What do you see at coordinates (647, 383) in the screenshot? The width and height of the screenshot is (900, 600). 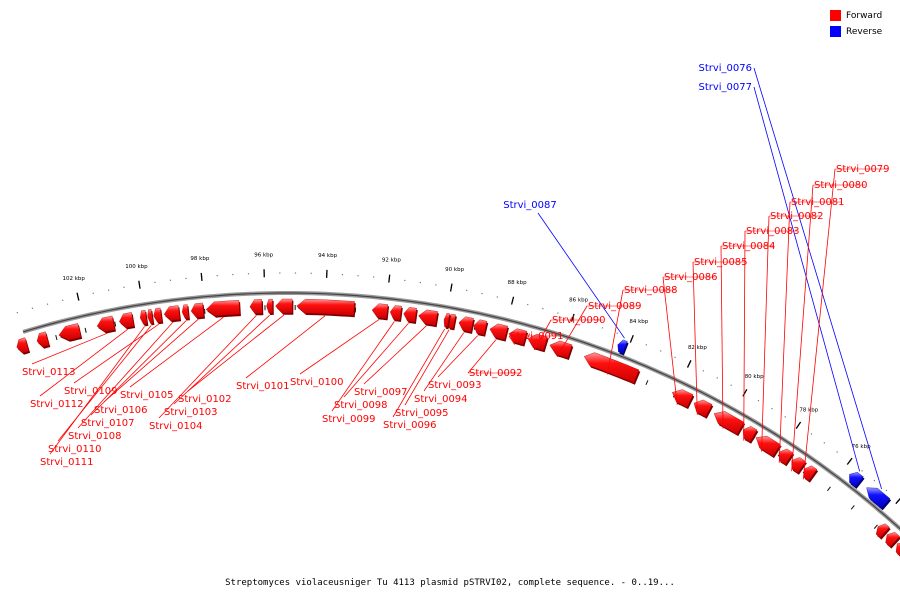 I see `inner-tick` at bounding box center [647, 383].